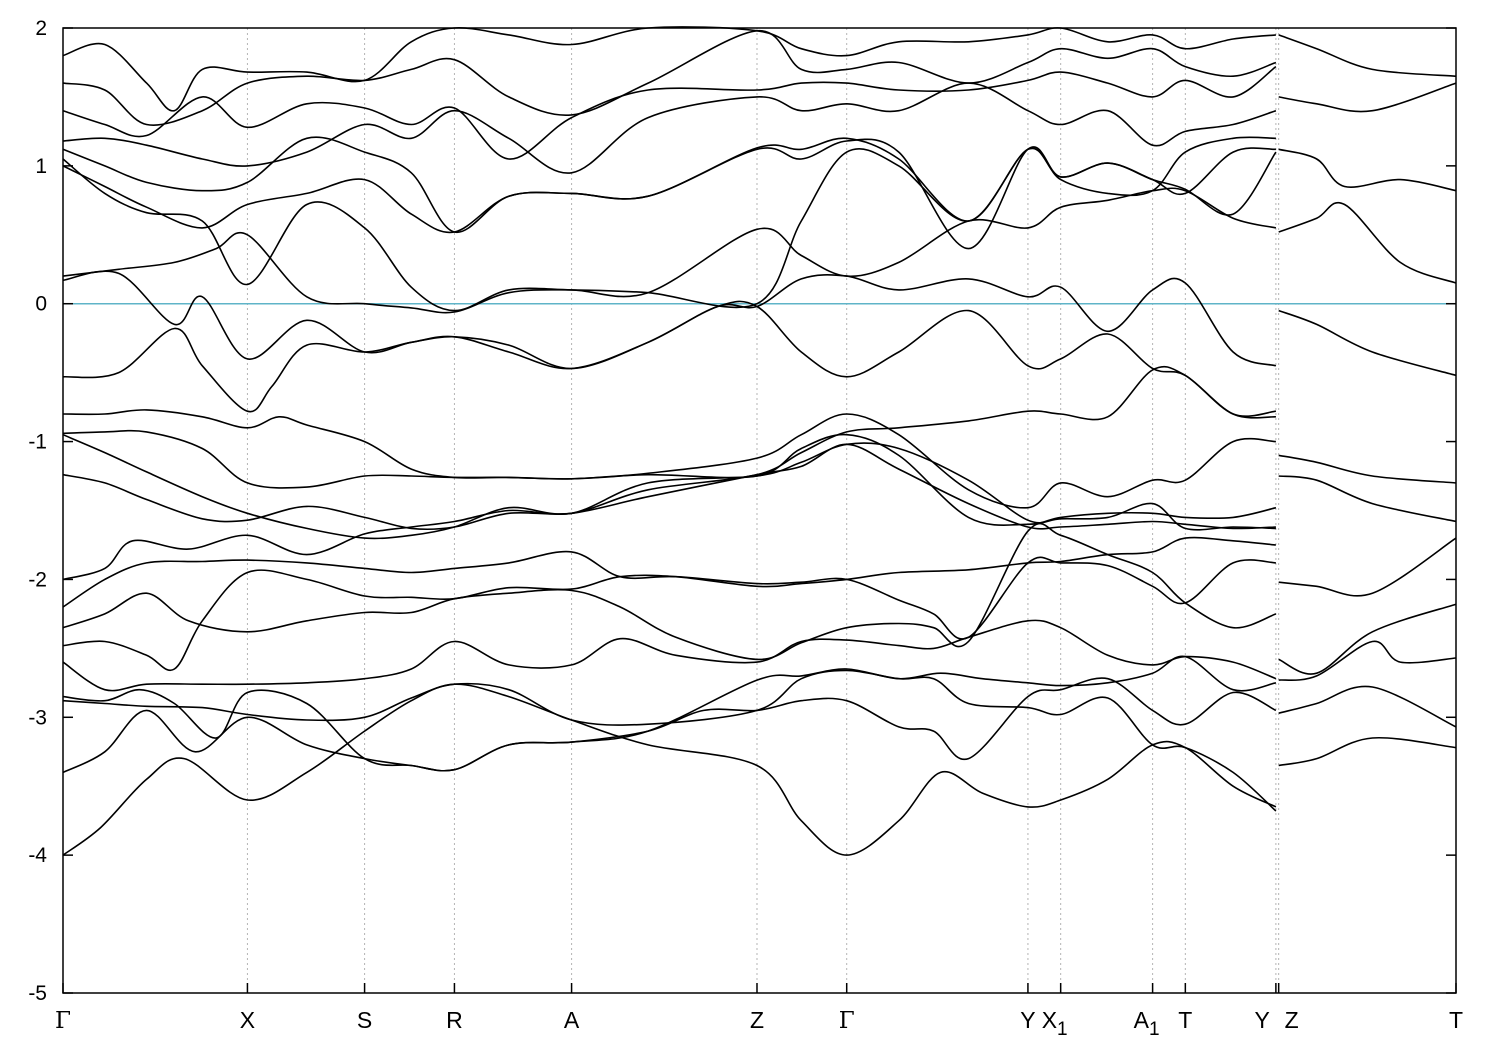 The height and width of the screenshot is (1050, 1500). I want to click on x-tick-label: A1, so click(1147, 1023).